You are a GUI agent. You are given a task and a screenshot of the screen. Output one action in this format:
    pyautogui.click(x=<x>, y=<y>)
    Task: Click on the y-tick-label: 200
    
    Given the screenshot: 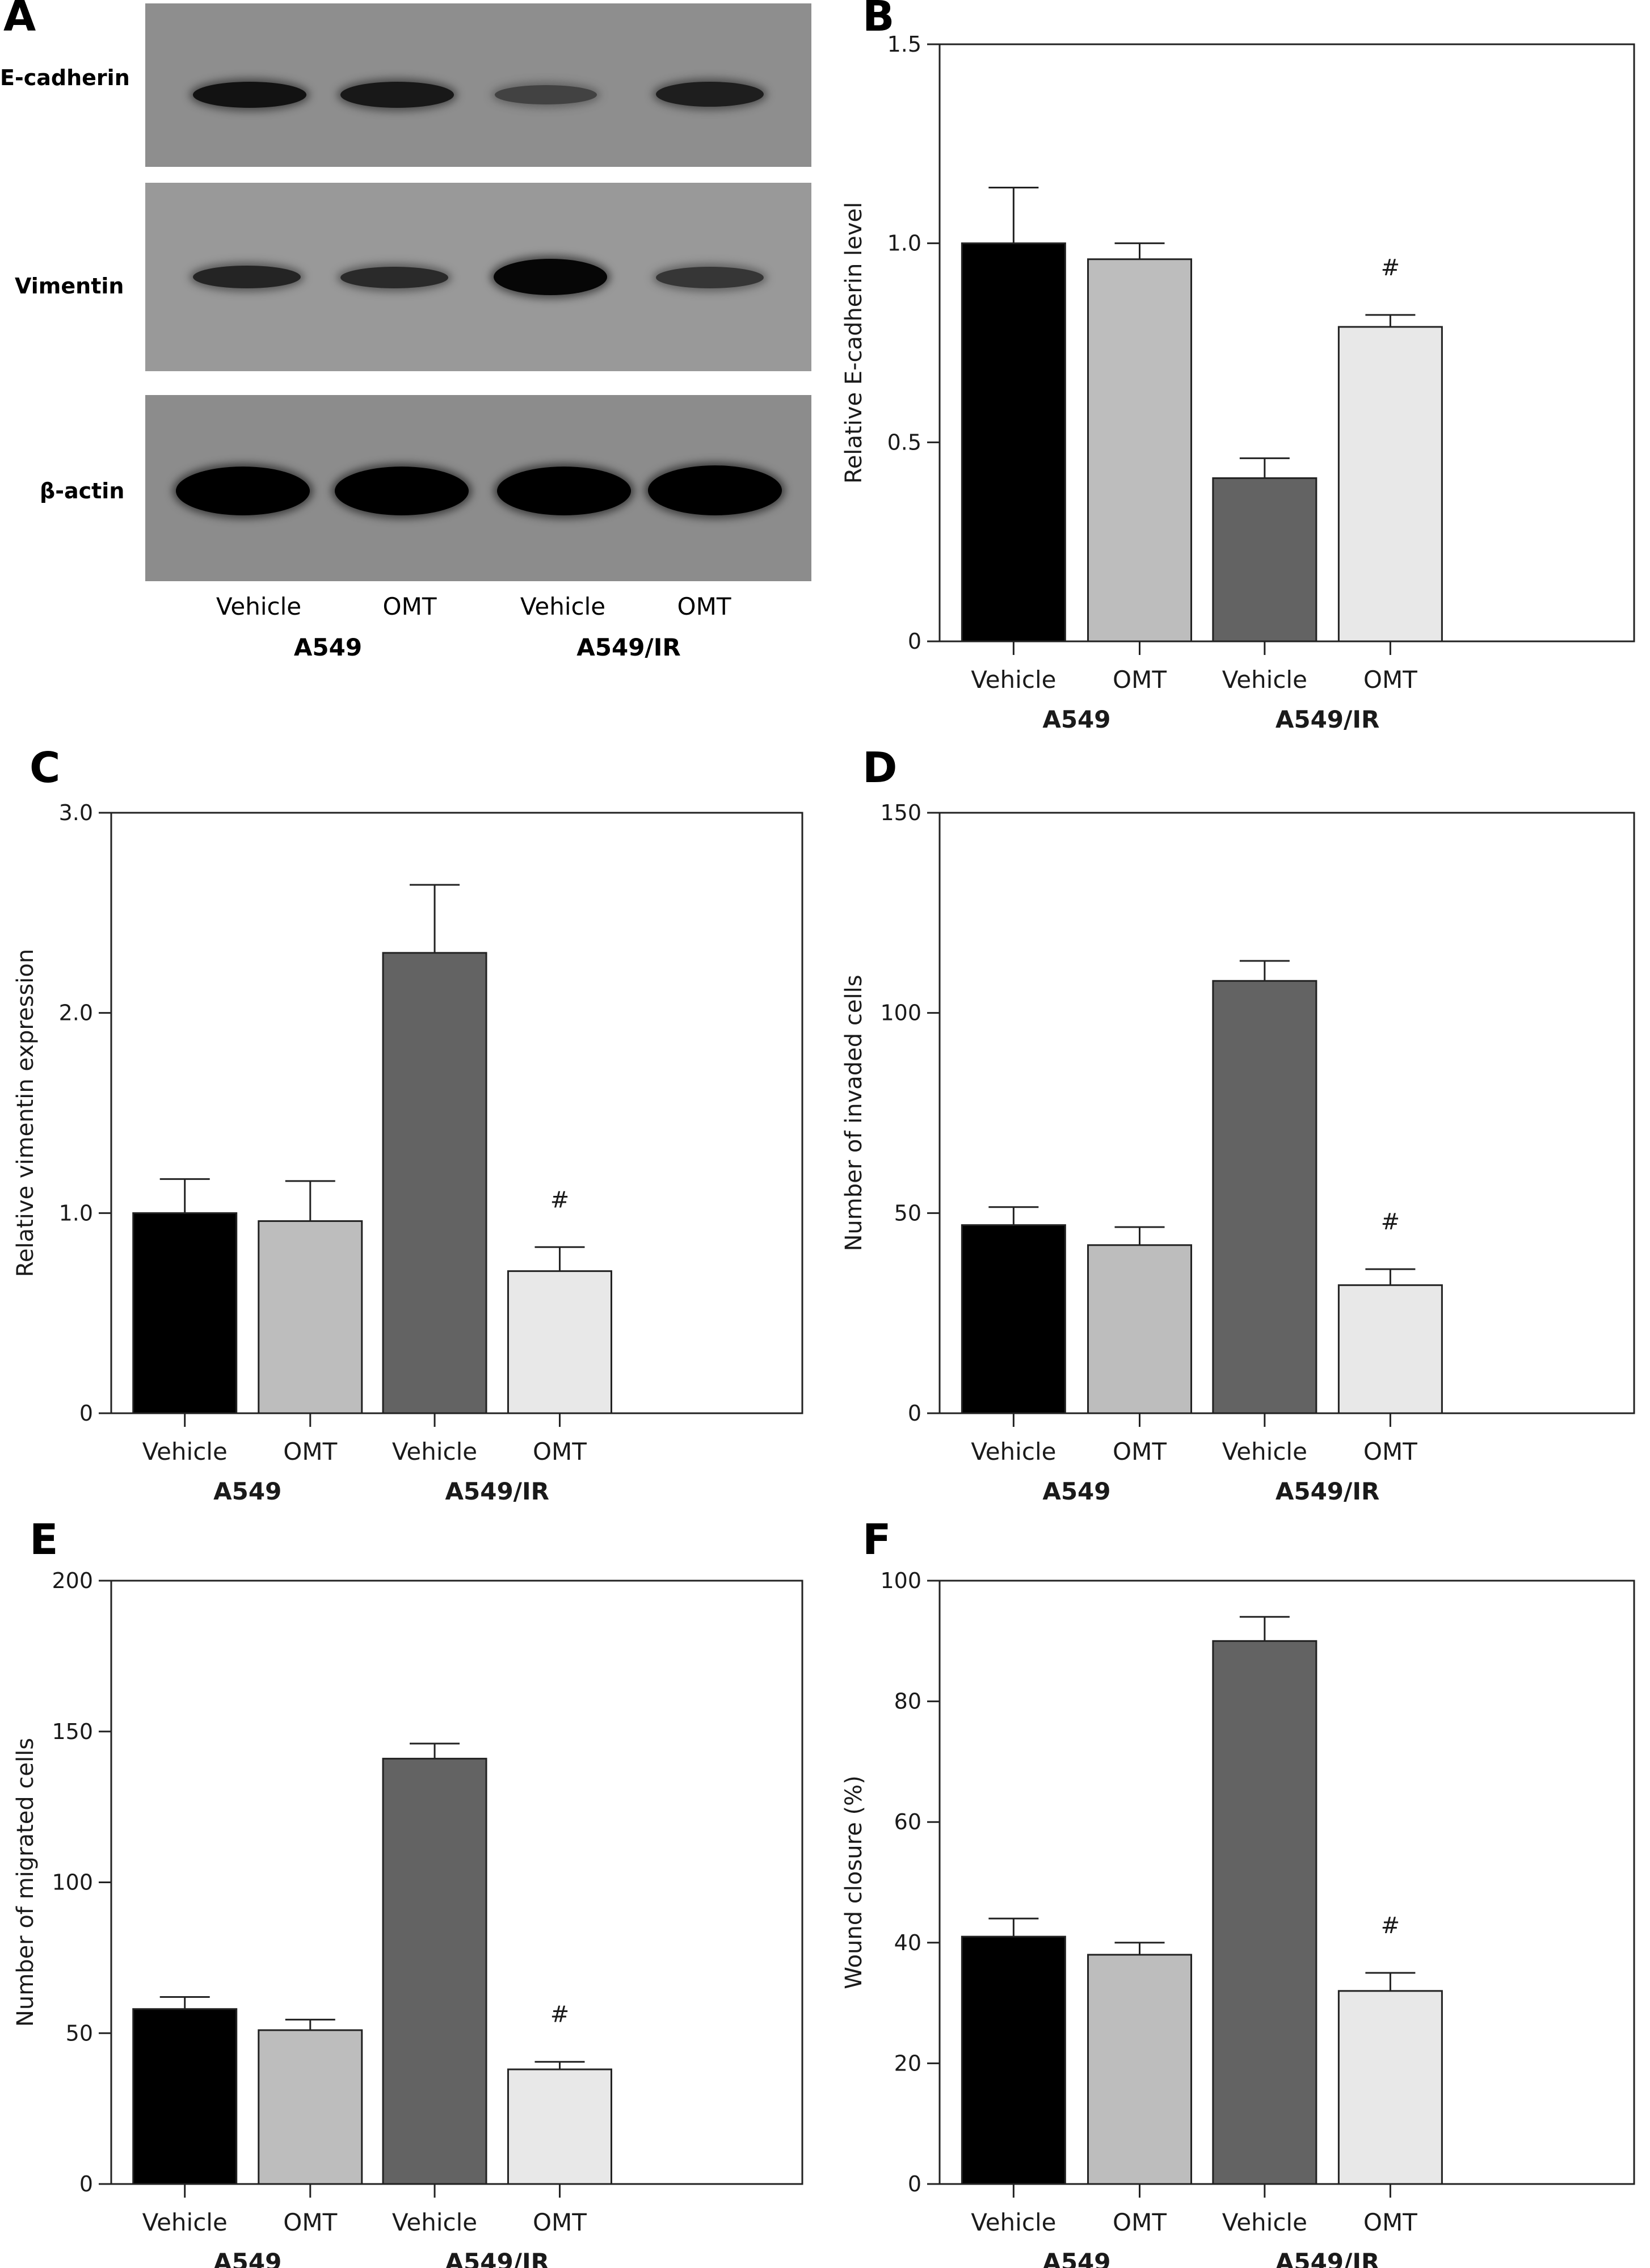 What is the action you would take?
    pyautogui.click(x=72, y=1580)
    